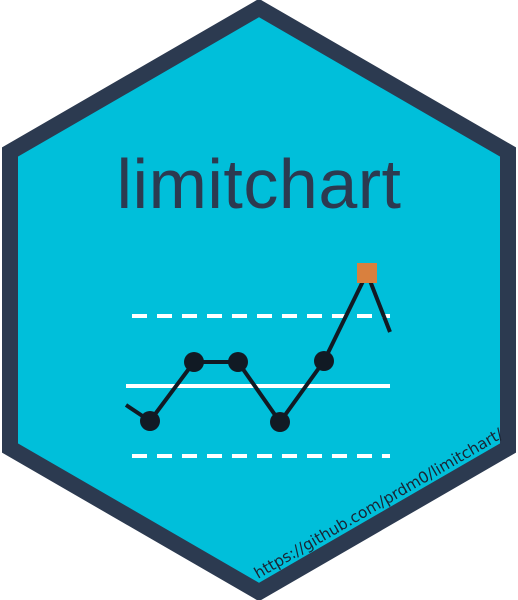 This screenshot has height=600, width=518. I want to click on out-of-control-point, so click(367, 273).